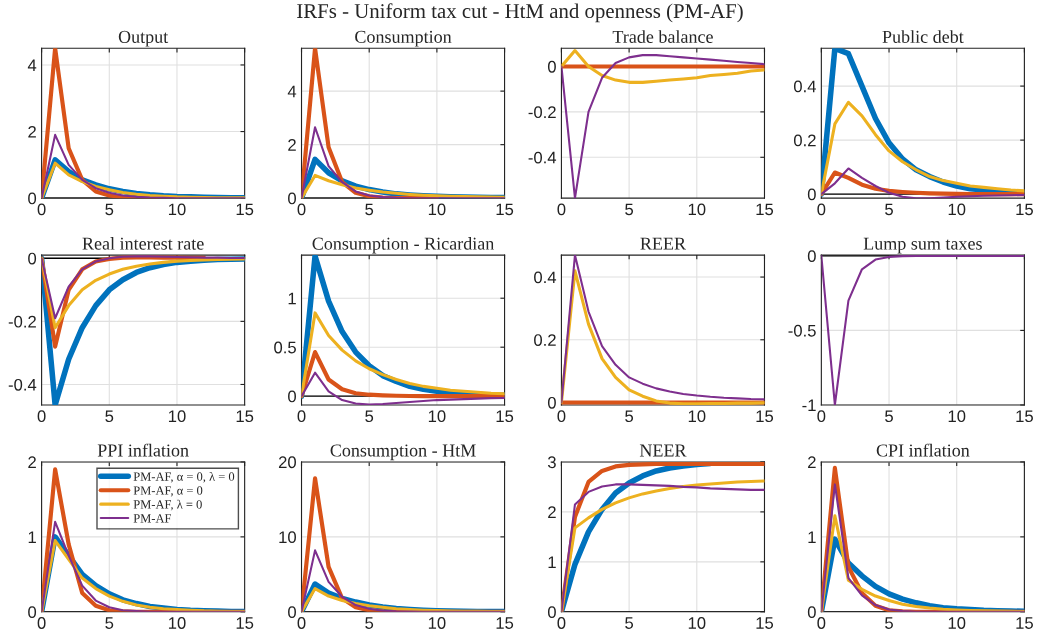 This screenshot has height=644, width=1040. What do you see at coordinates (167, 505) in the screenshot?
I see `legend-label: PM-AF, λ = 0` at bounding box center [167, 505].